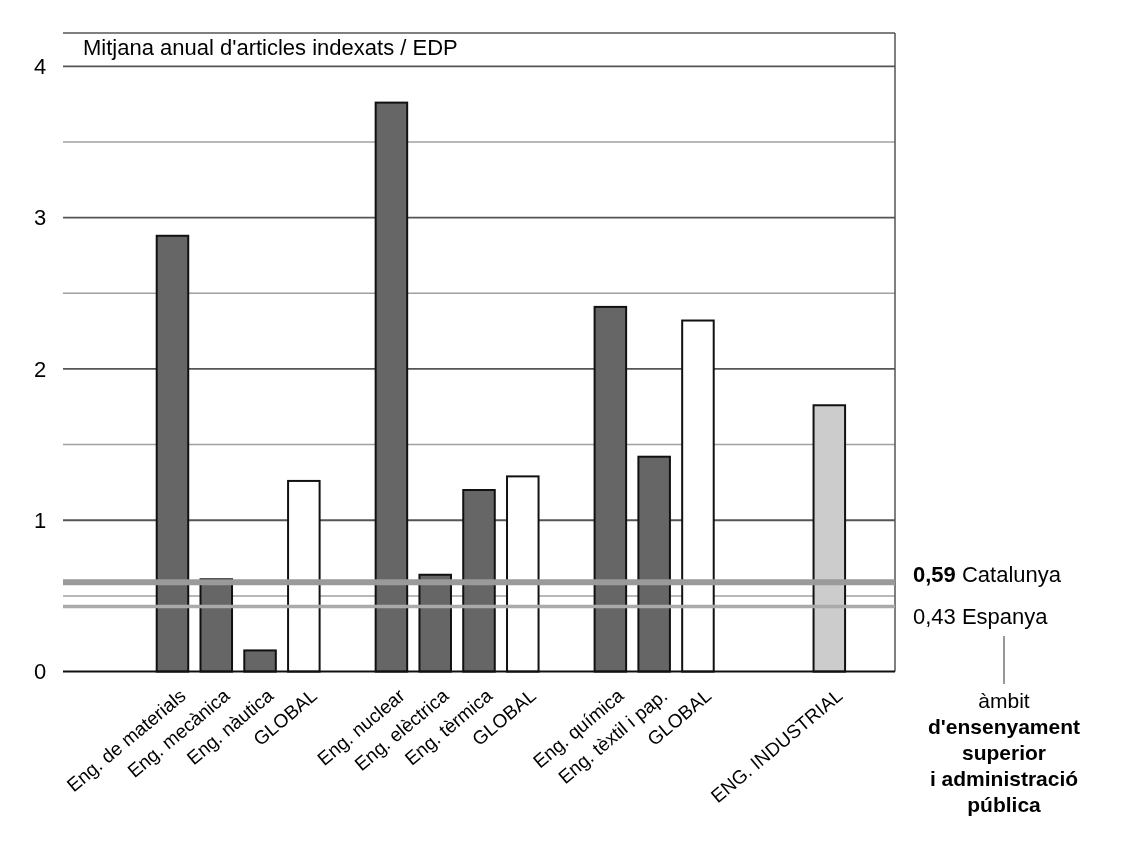 The height and width of the screenshot is (860, 1122). What do you see at coordinates (981, 617) in the screenshot?
I see `ref-line-label: 0,43 Espanya` at bounding box center [981, 617].